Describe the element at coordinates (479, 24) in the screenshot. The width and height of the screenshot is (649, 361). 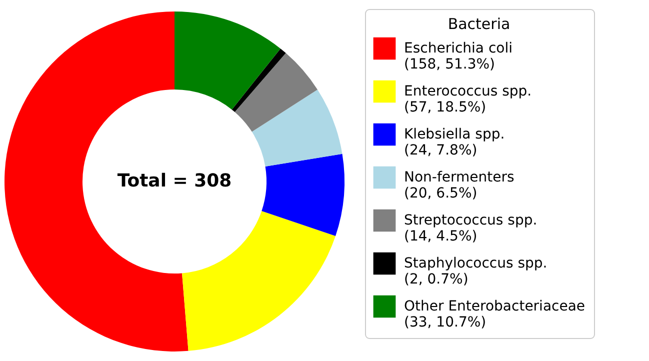
I see `legend-title: Bacteria` at that location.